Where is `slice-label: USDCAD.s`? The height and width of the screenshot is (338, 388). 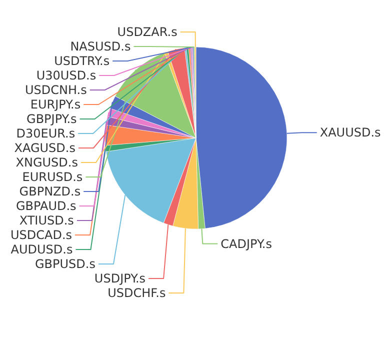
slice-label: USDCAD.s is located at coordinates (41, 235).